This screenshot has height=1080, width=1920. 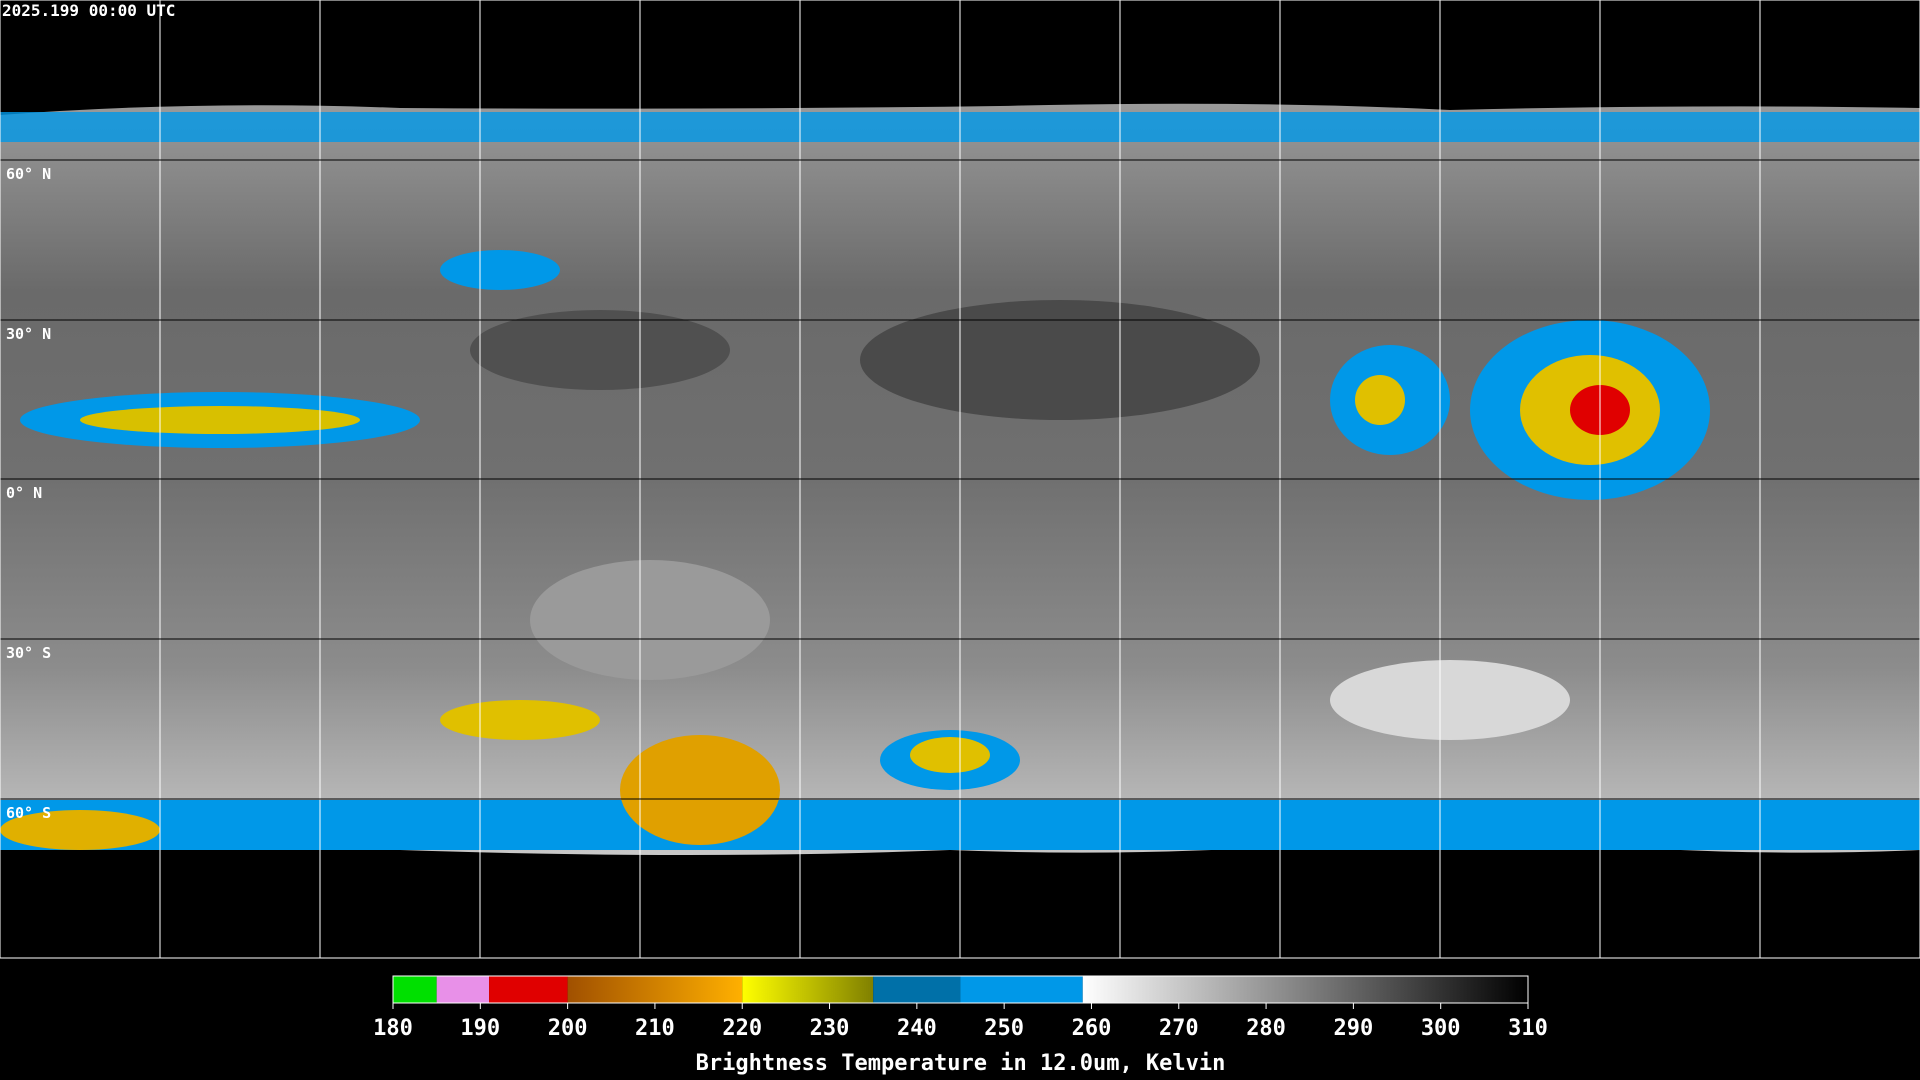 I want to click on colorbar-tick-label: 290, so click(x=1354, y=1028).